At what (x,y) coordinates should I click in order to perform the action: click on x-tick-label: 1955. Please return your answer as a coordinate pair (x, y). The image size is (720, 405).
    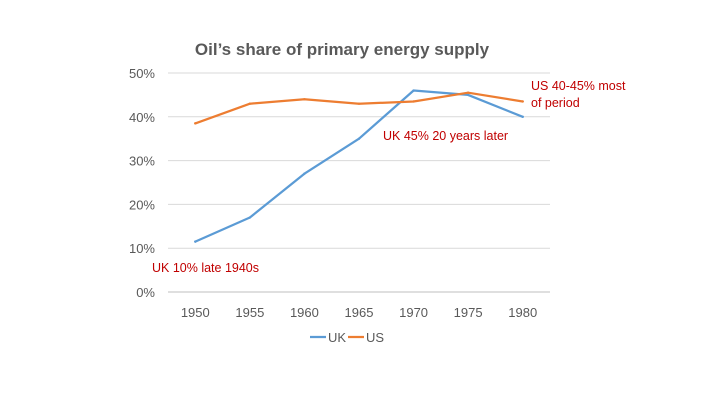
    Looking at the image, I should click on (249, 312).